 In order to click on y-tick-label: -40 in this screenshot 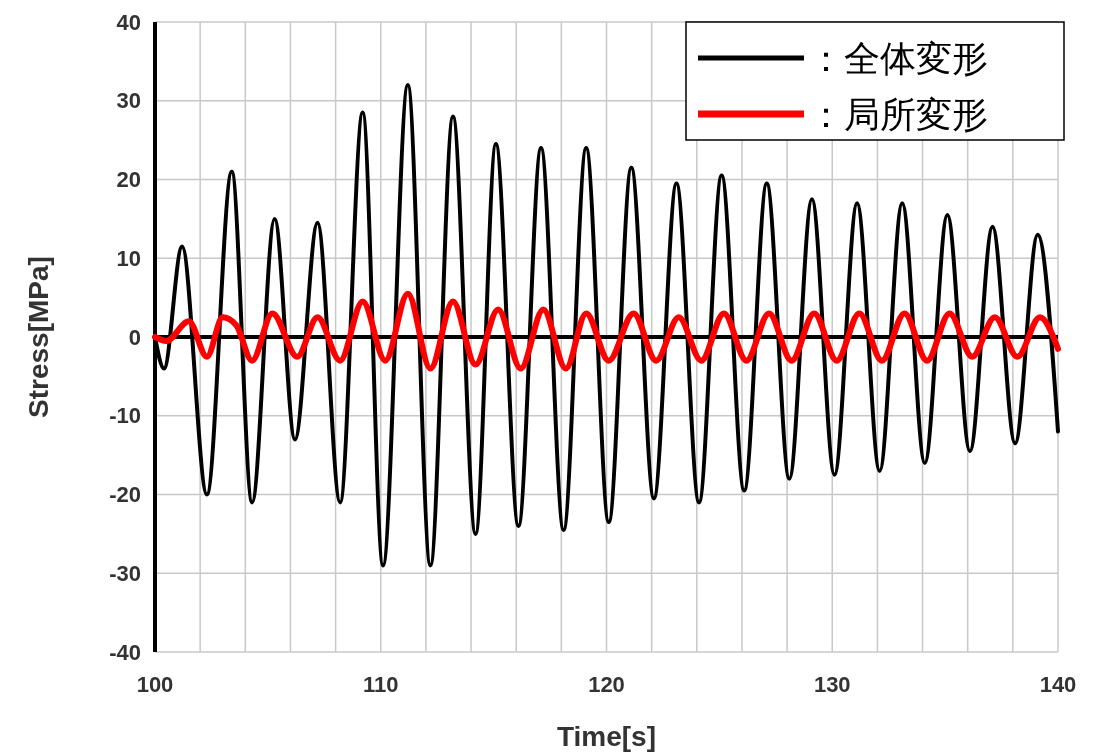, I will do `click(125, 652)`.